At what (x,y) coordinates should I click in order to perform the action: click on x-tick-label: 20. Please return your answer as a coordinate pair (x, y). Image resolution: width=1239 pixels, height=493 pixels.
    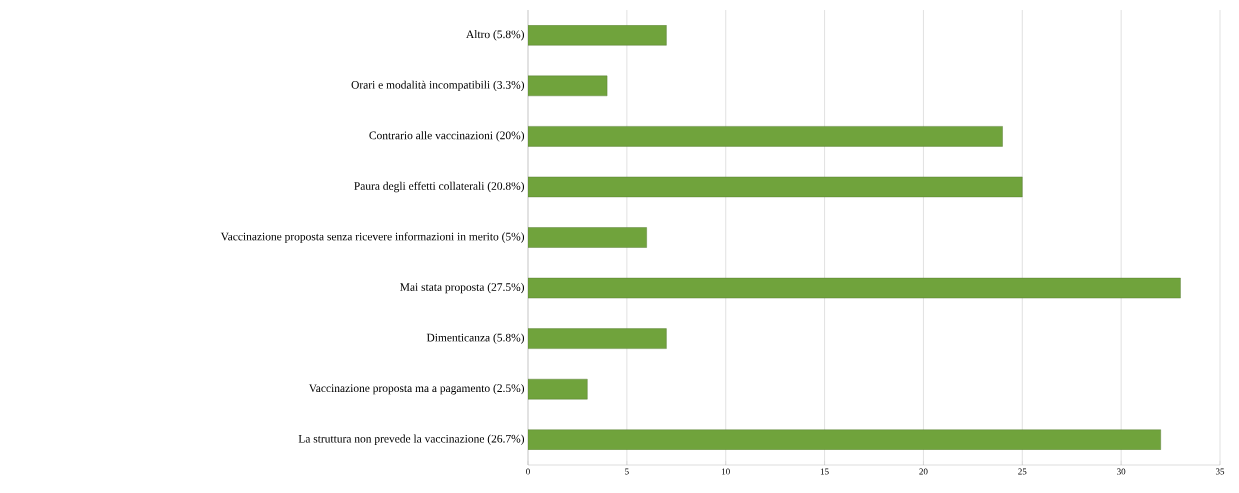
    Looking at the image, I should click on (923, 471).